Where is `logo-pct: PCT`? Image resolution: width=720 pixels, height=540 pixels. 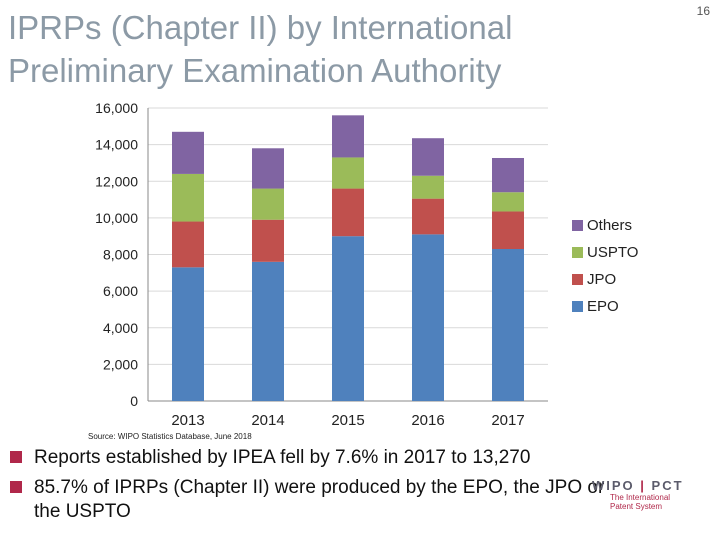
logo-pct: PCT is located at coordinates (667, 485).